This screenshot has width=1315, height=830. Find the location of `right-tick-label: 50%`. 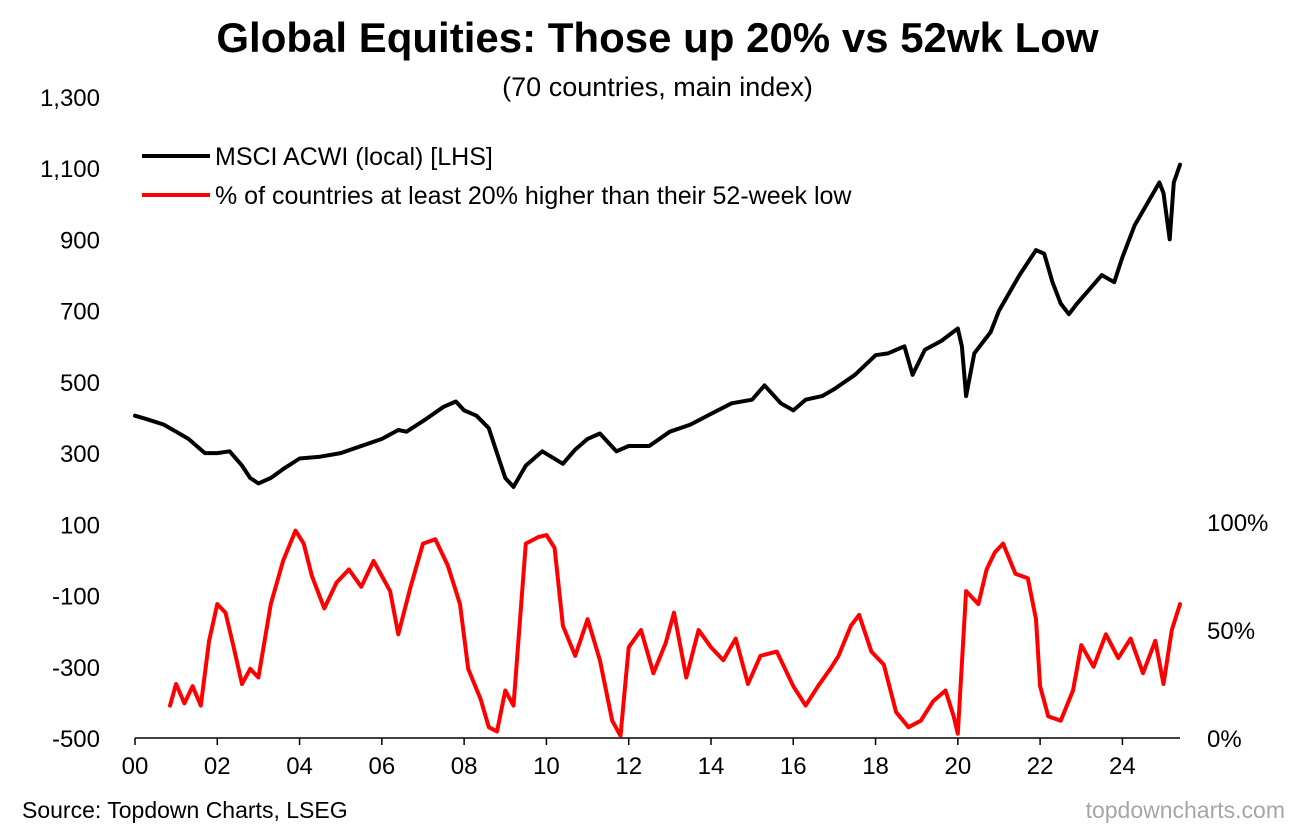

right-tick-label: 50% is located at coordinates (1231, 631).